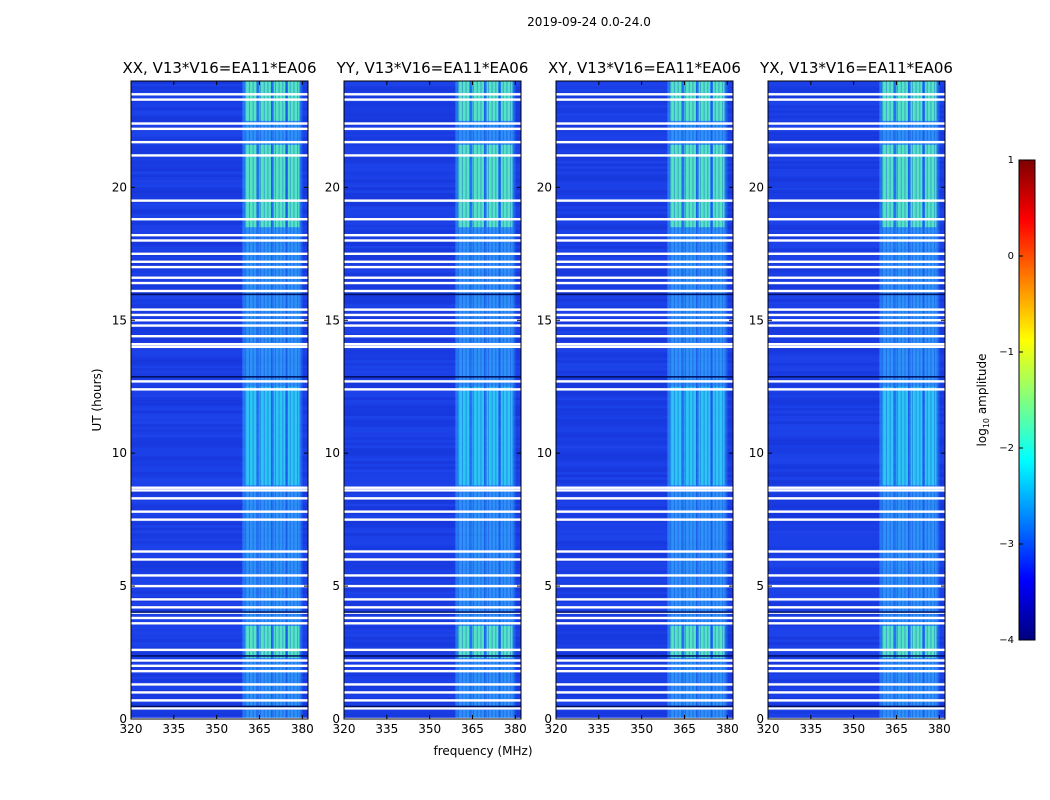 This screenshot has height=800, width=1050. What do you see at coordinates (119, 187) in the screenshot?
I see `y-tick-label: 20` at bounding box center [119, 187].